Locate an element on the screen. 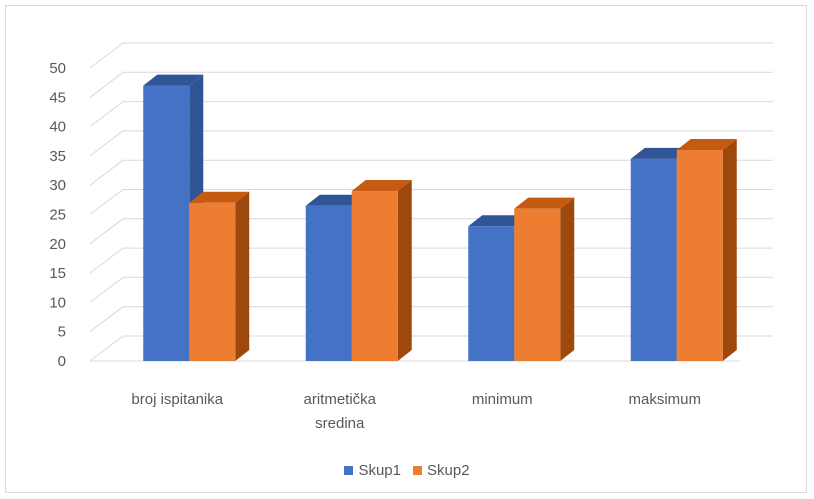 The width and height of the screenshot is (814, 499). legend-swatch-skup1 is located at coordinates (349, 470).